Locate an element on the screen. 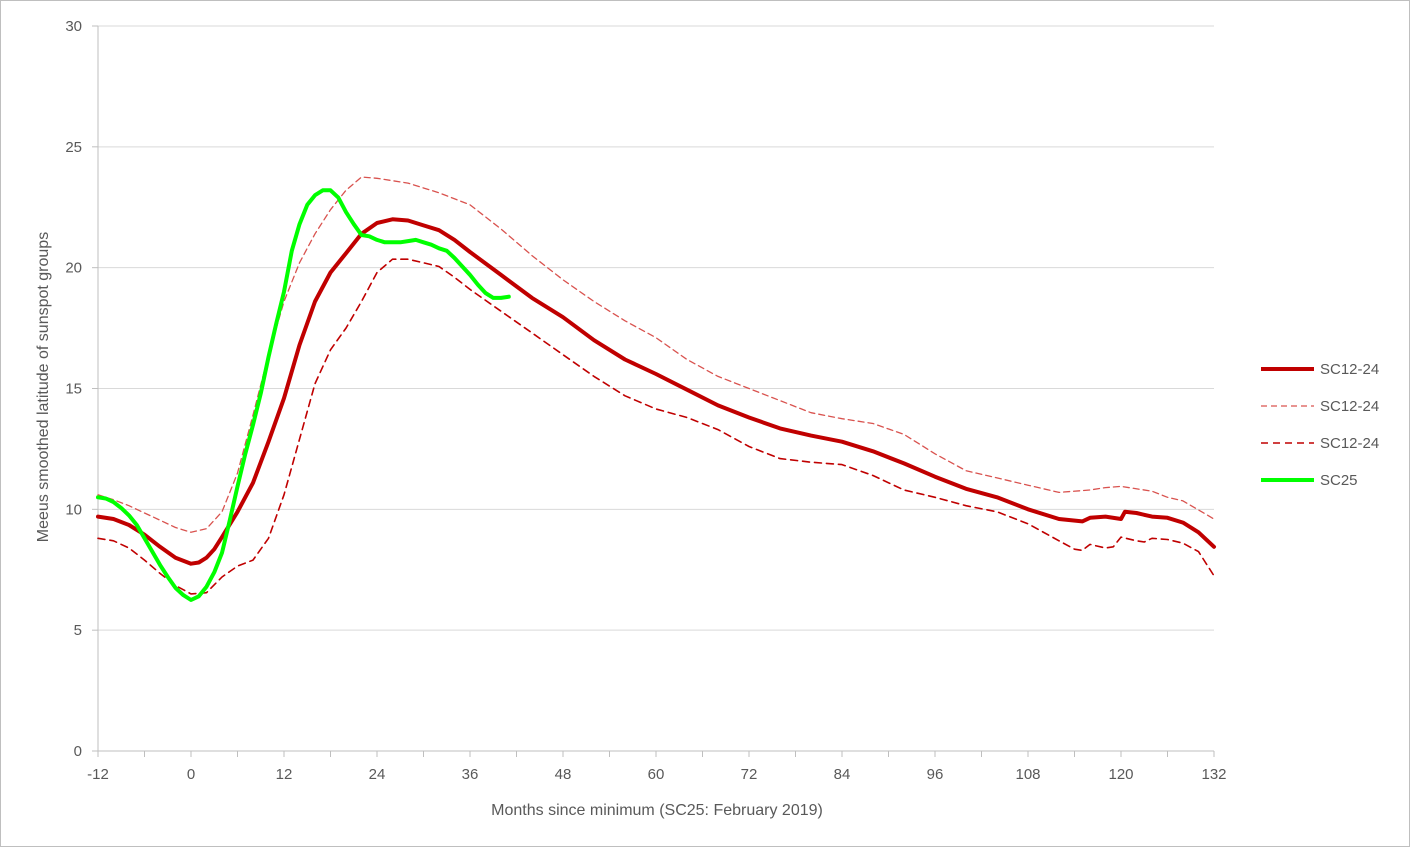 This screenshot has width=1410, height=848. y-tick-label: 0 is located at coordinates (78, 751).